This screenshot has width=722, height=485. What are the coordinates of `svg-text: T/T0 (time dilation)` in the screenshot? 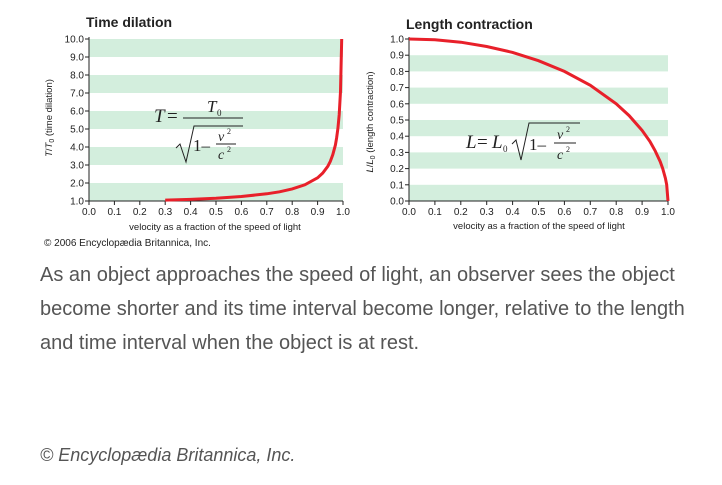 It's located at (50, 118).